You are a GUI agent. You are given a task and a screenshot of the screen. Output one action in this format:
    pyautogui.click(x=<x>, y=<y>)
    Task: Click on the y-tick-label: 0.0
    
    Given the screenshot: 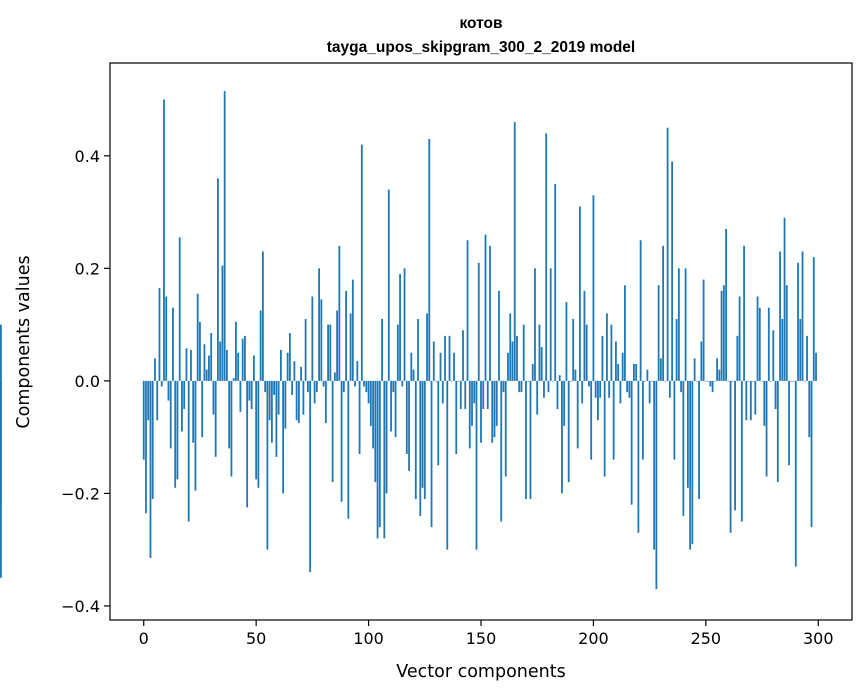 What is the action you would take?
    pyautogui.click(x=87, y=381)
    